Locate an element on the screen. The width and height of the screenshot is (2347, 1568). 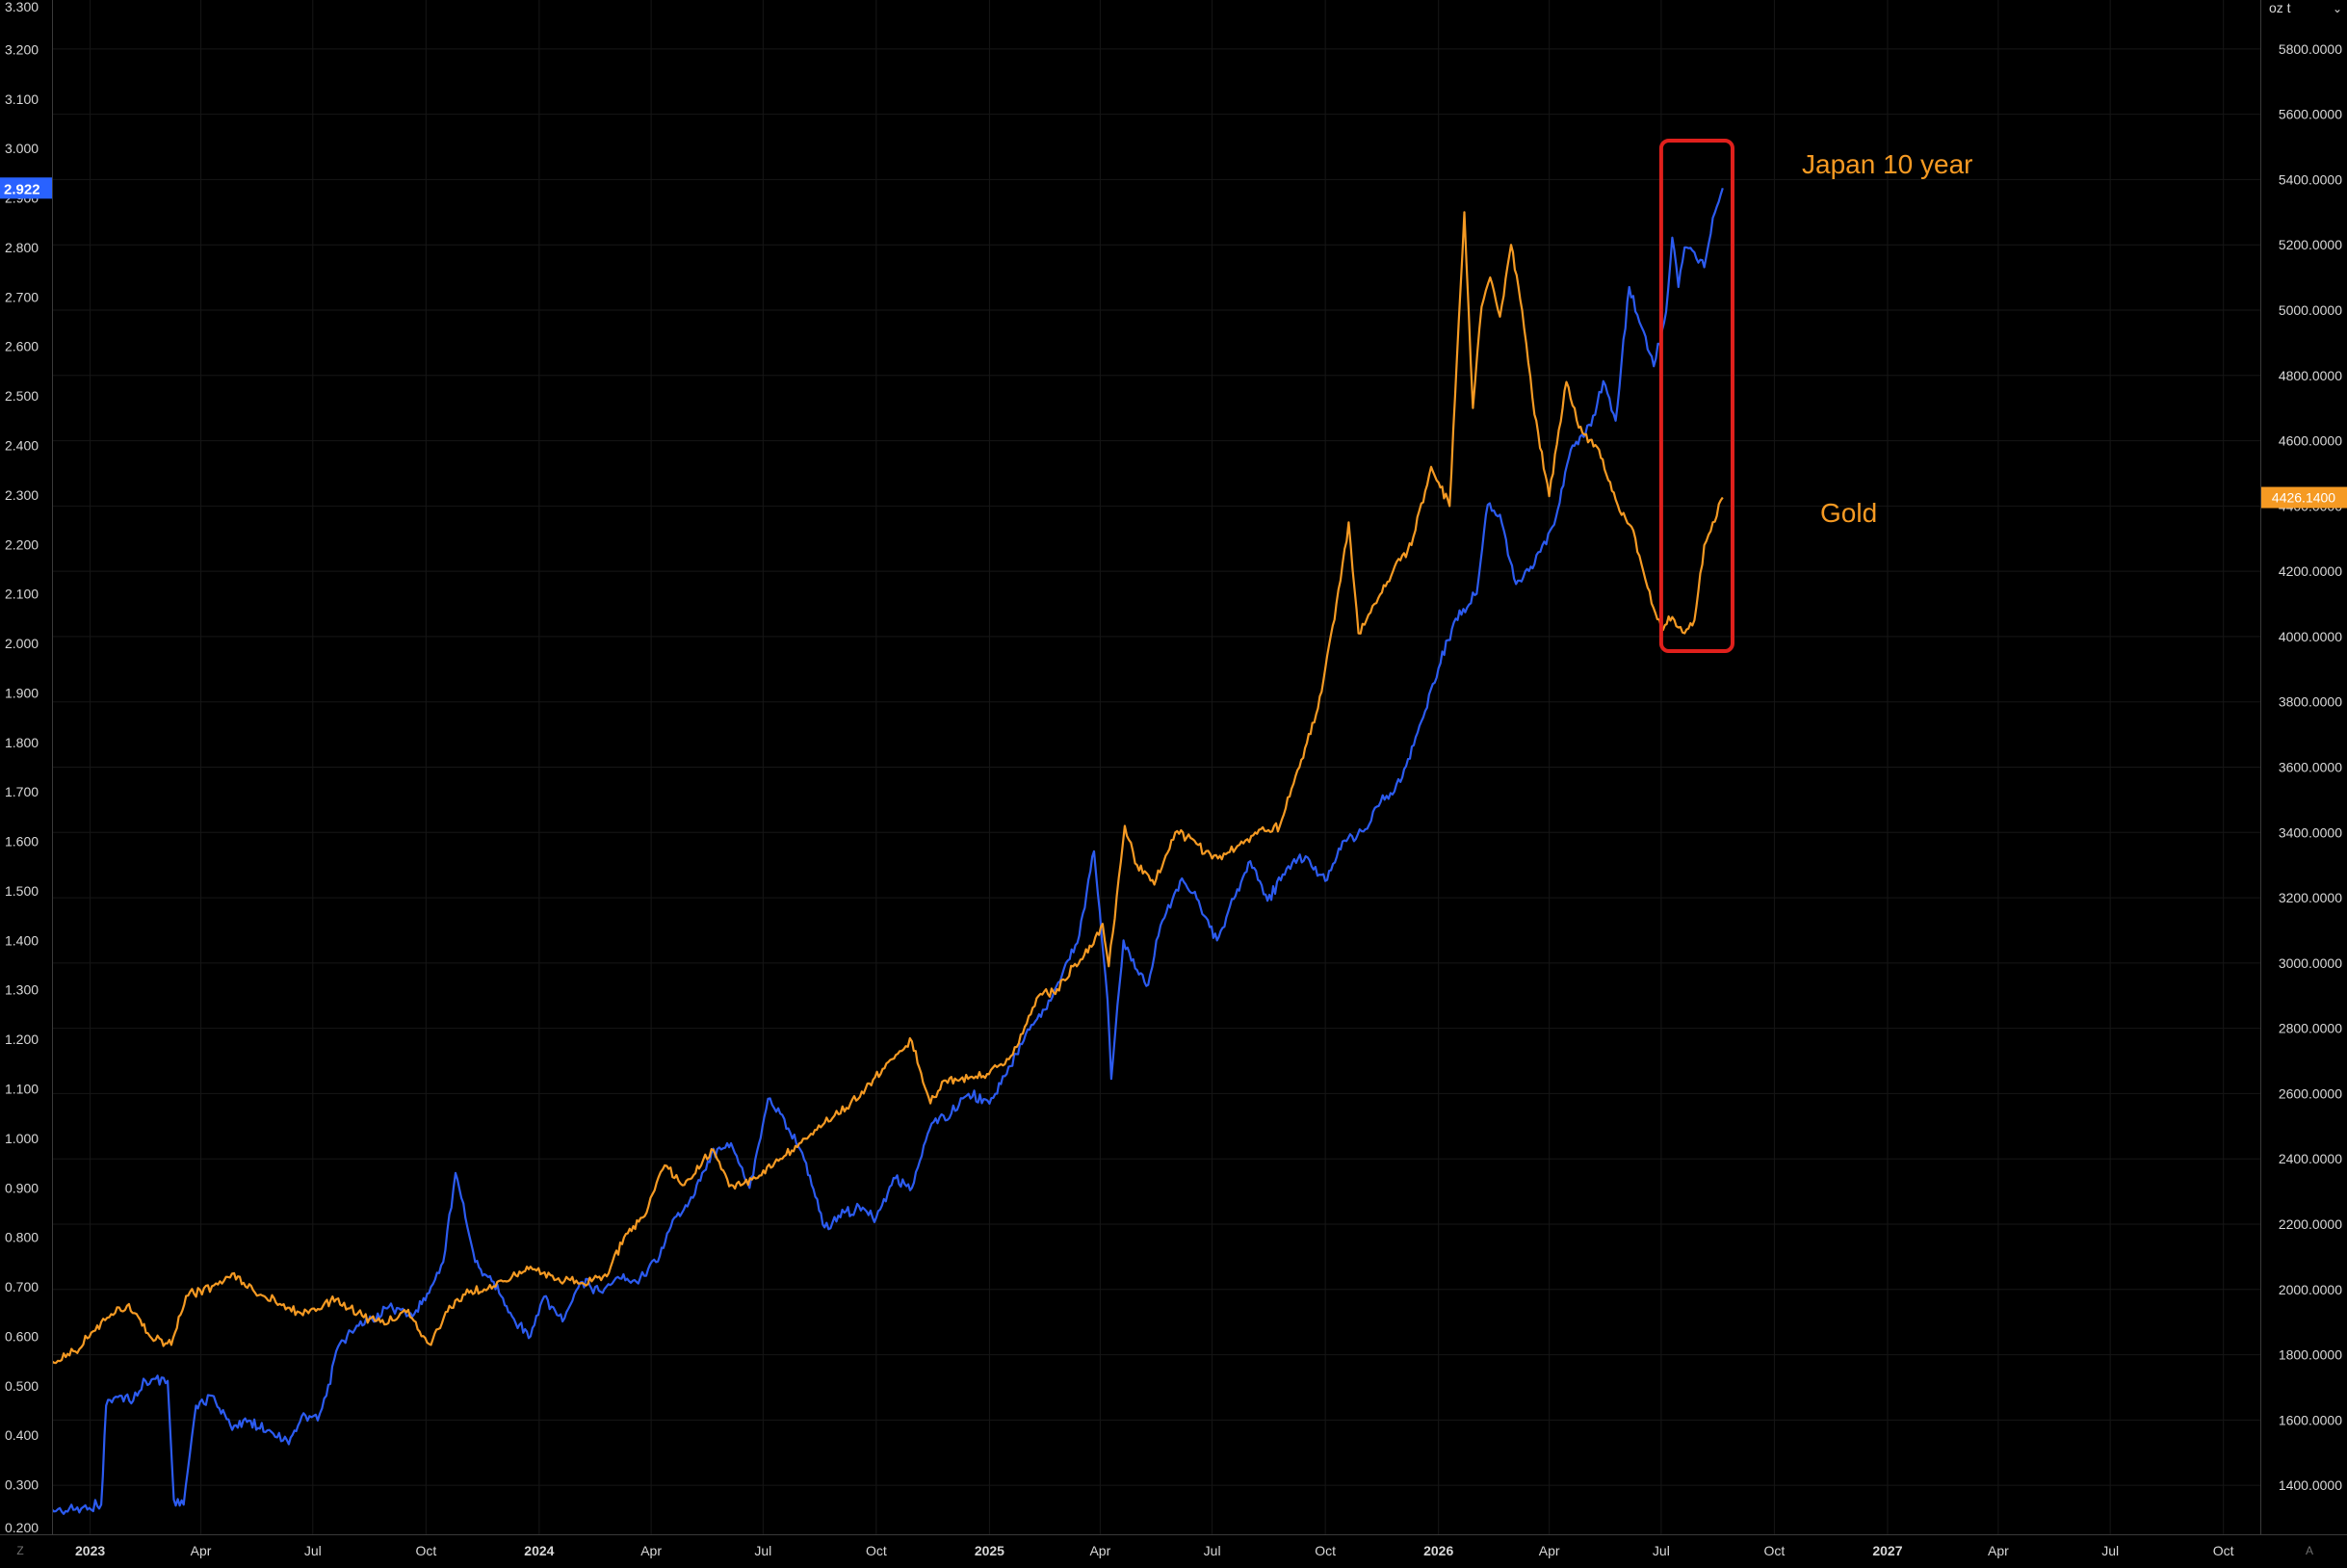
left-axis-tick-label: 1.400 is located at coordinates (22, 940).